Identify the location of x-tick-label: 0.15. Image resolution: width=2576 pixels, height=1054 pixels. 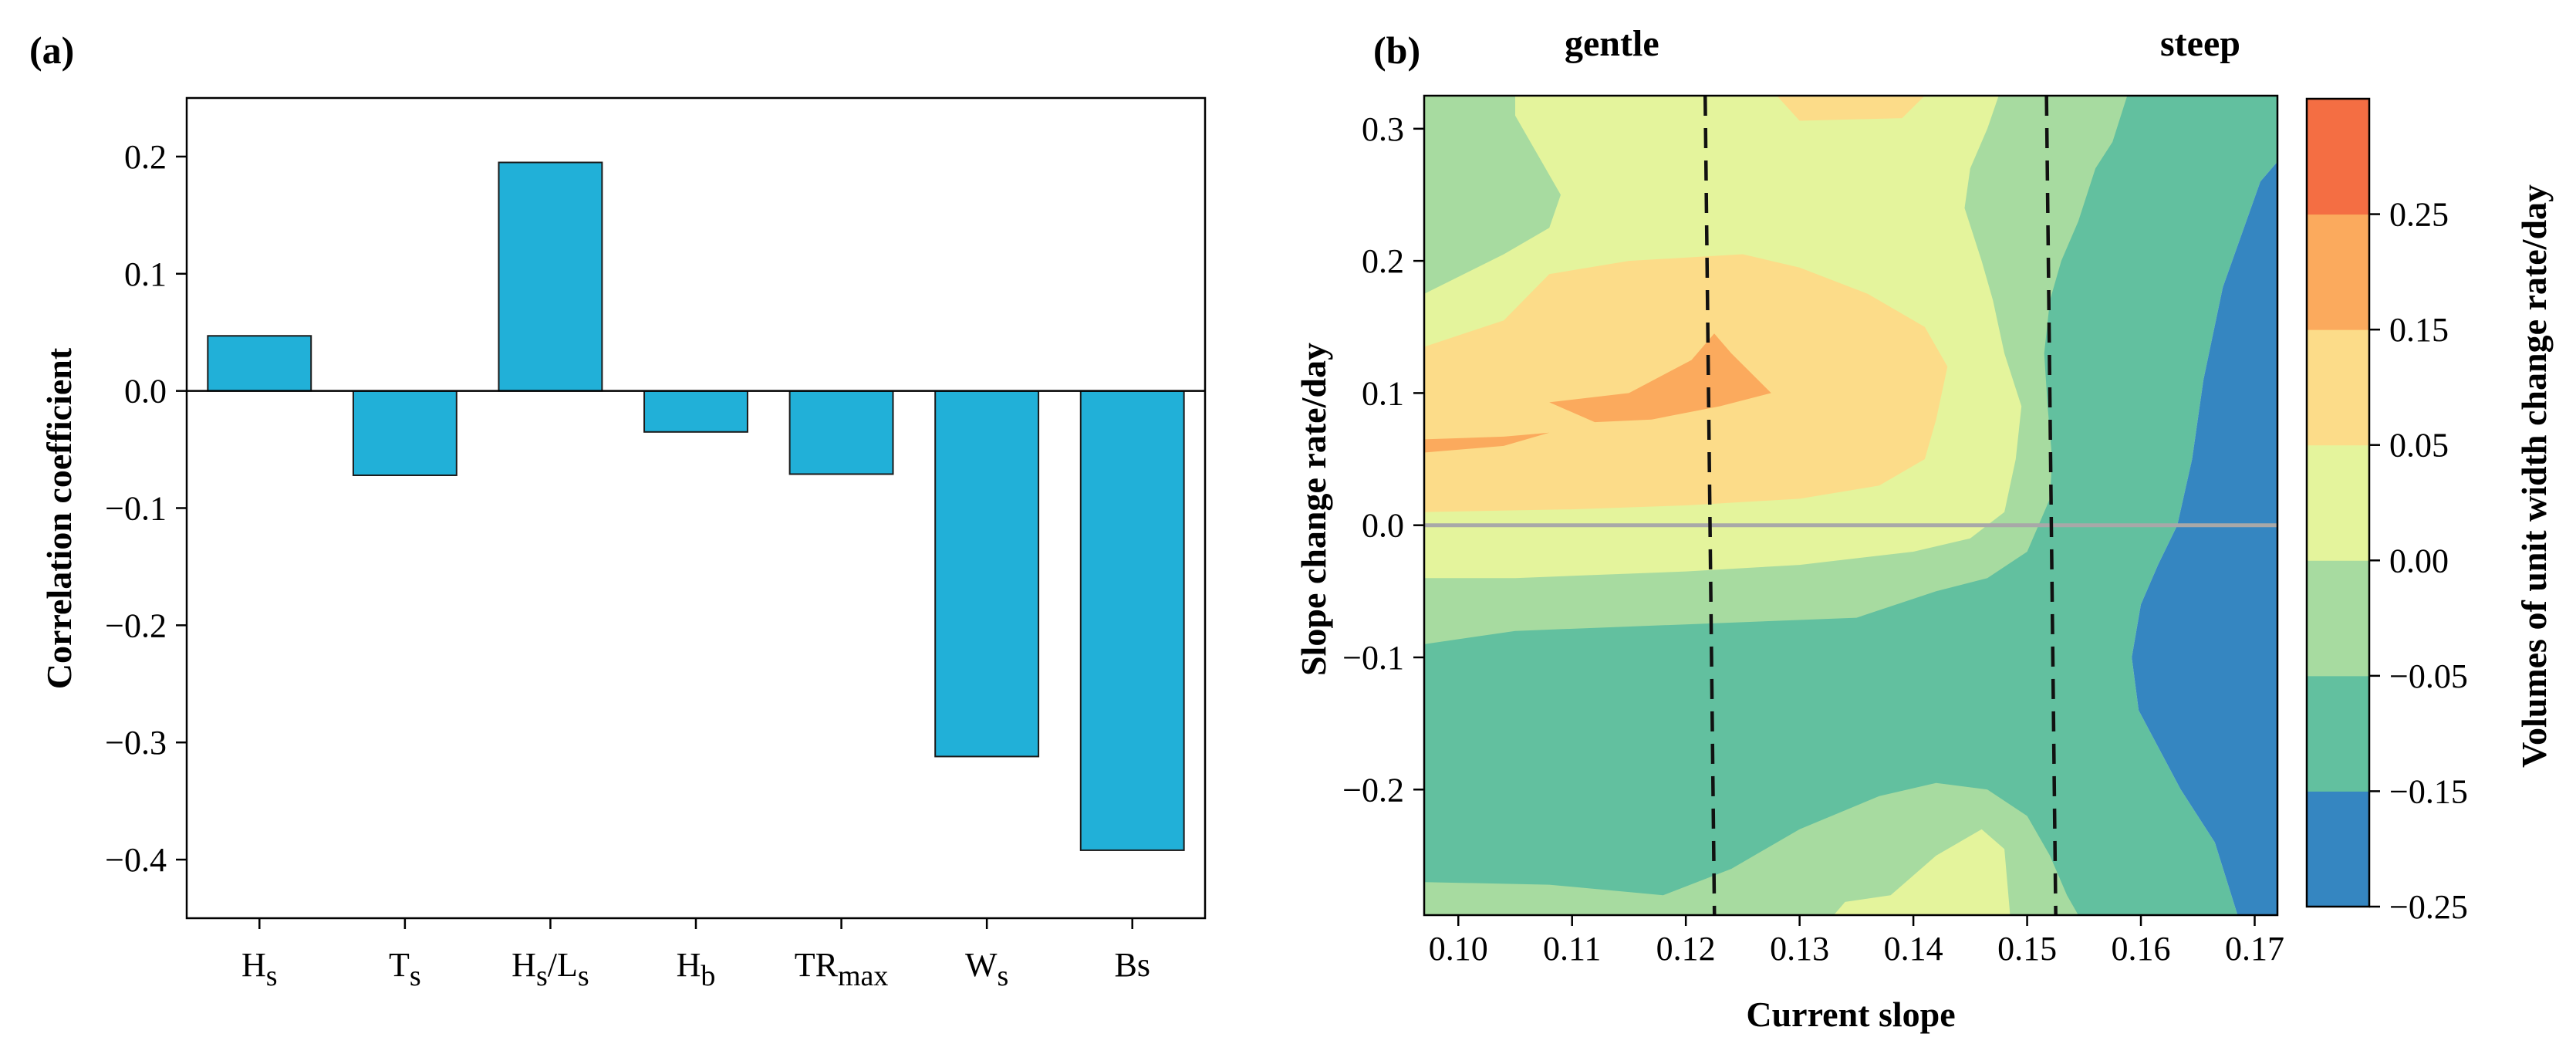
(2027, 949).